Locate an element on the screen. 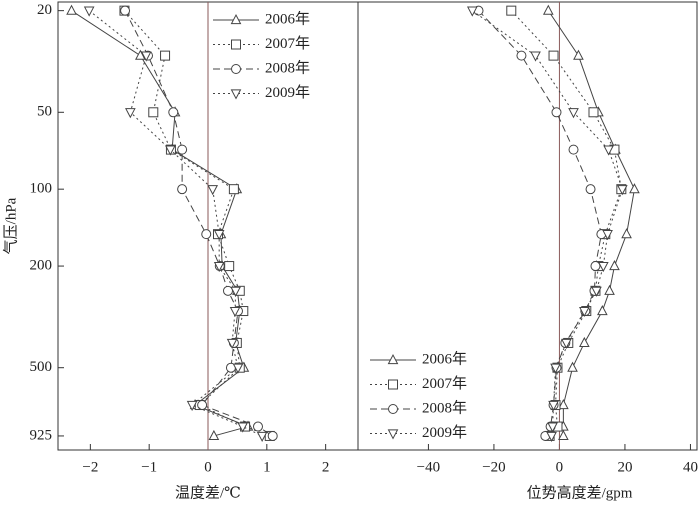 The height and width of the screenshot is (509, 700). y-tick-label: 50 is located at coordinates (44, 112).